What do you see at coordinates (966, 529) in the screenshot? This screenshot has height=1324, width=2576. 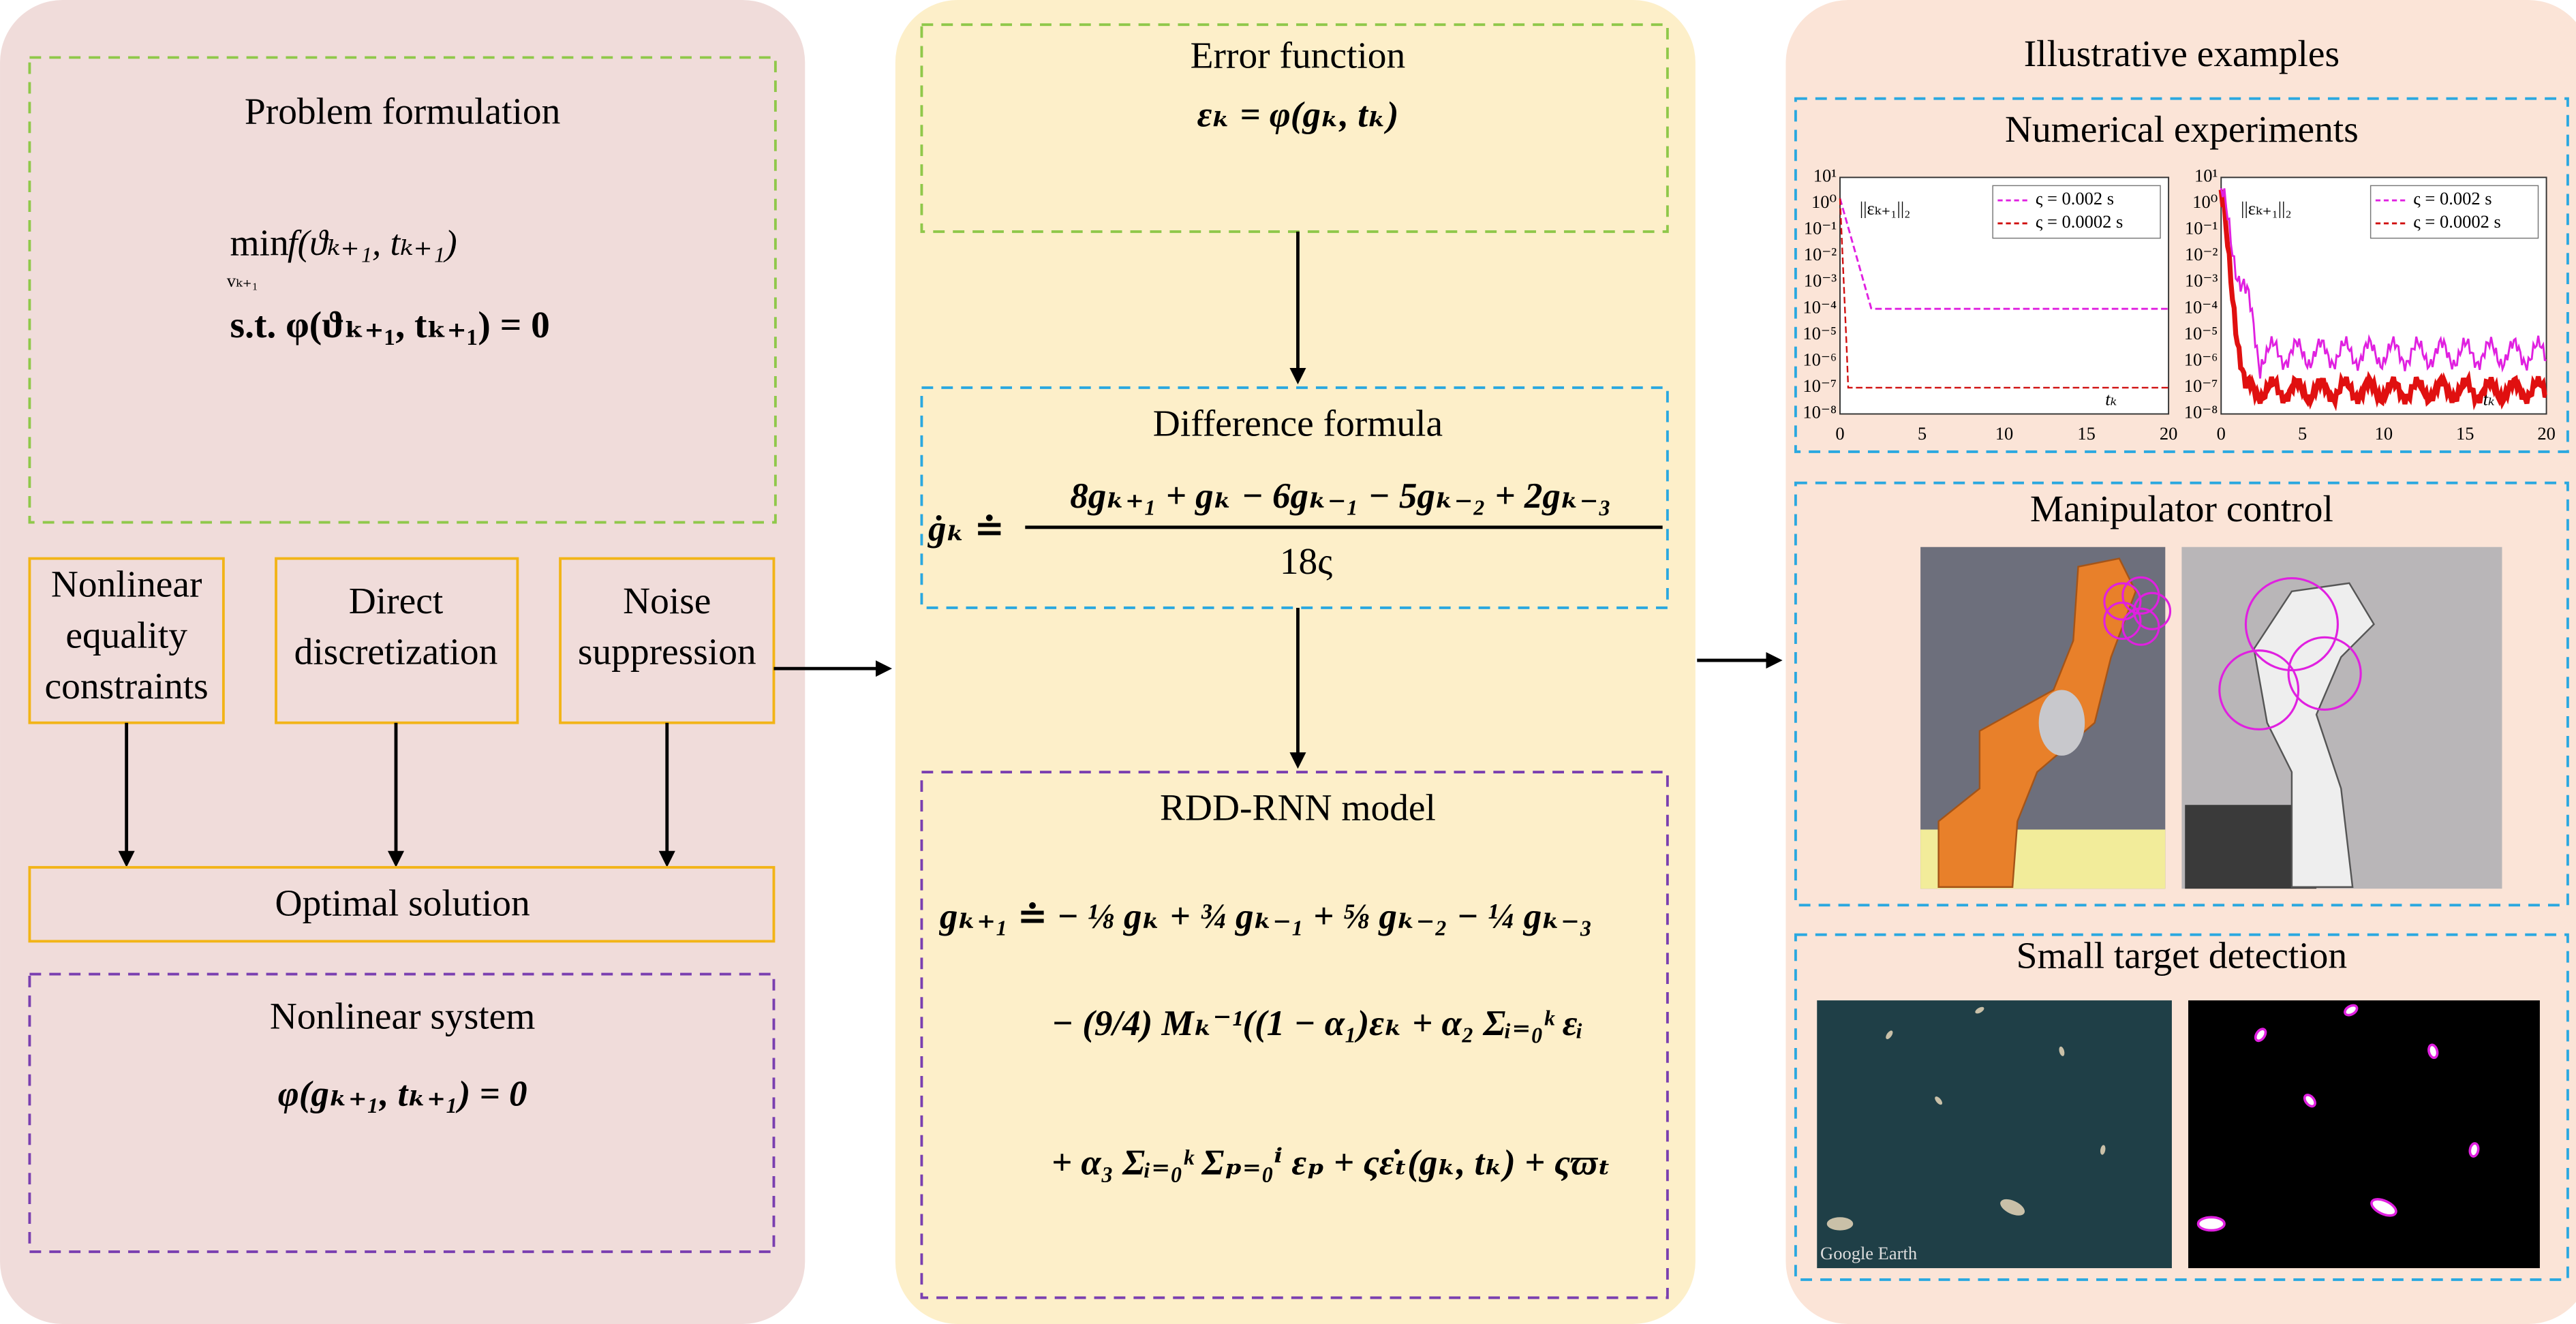 I see `formula: ġₖ ≐` at bounding box center [966, 529].